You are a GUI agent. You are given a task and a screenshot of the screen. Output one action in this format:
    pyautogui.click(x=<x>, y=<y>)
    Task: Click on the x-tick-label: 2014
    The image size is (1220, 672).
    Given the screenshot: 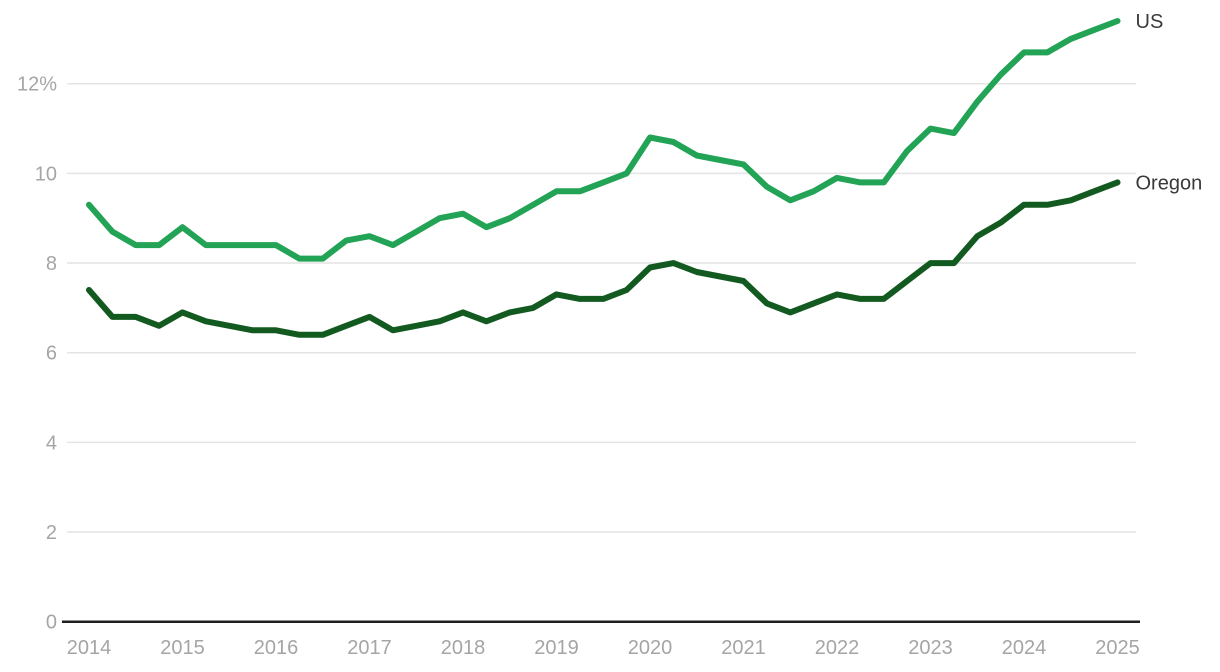 What is the action you would take?
    pyautogui.click(x=89, y=648)
    